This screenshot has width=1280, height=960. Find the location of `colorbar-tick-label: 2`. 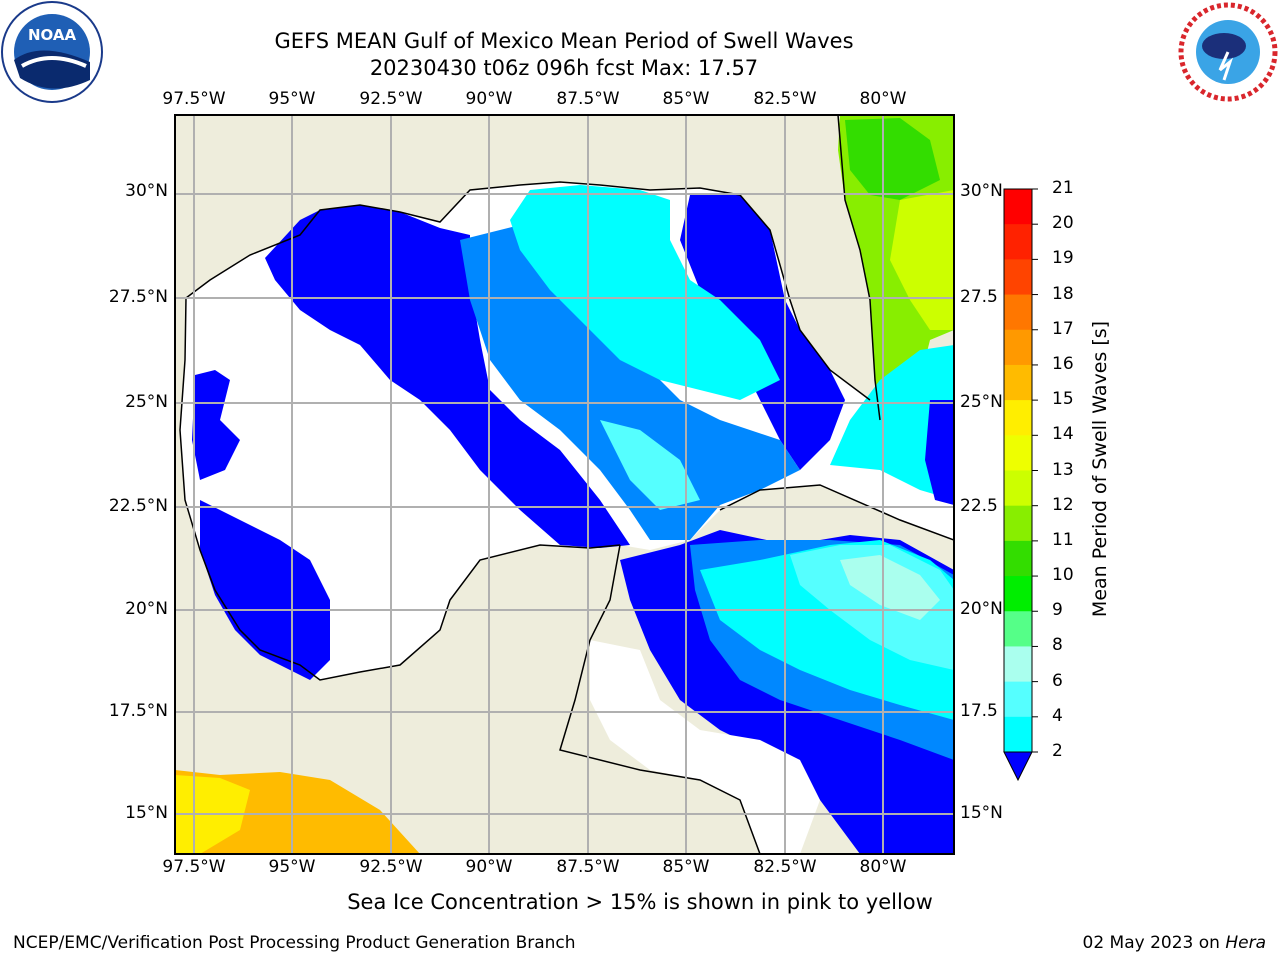

colorbar-tick-label: 2 is located at coordinates (1057, 751).